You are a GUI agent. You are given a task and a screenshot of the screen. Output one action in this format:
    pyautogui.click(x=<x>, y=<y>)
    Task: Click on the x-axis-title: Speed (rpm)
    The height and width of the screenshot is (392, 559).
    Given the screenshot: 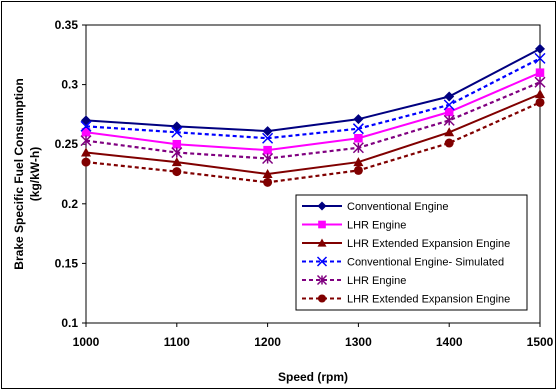 What is the action you would take?
    pyautogui.click(x=313, y=377)
    